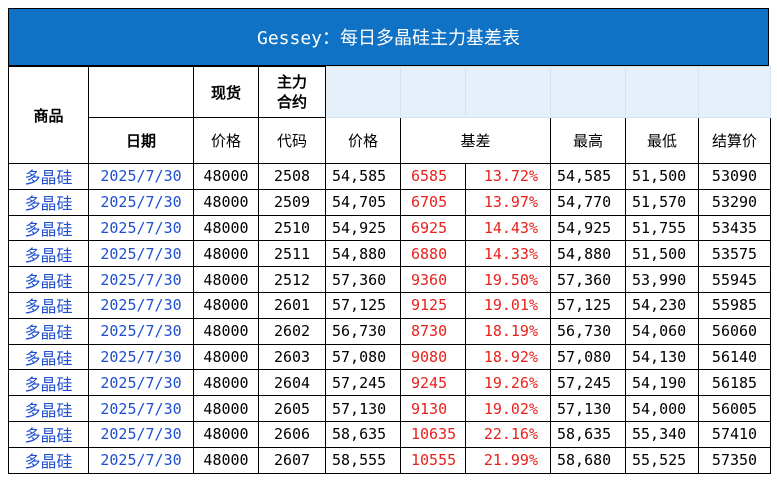 This screenshot has width=777, height=486. What do you see at coordinates (588, 331) in the screenshot?
I see `high-cell: 56,730` at bounding box center [588, 331].